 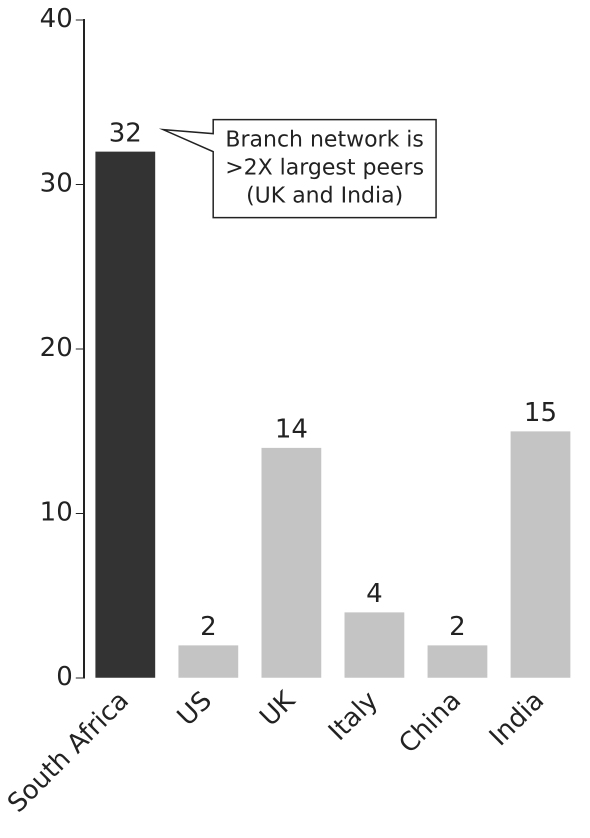 What do you see at coordinates (64, 677) in the screenshot?
I see `y-tick-label: 0` at bounding box center [64, 677].